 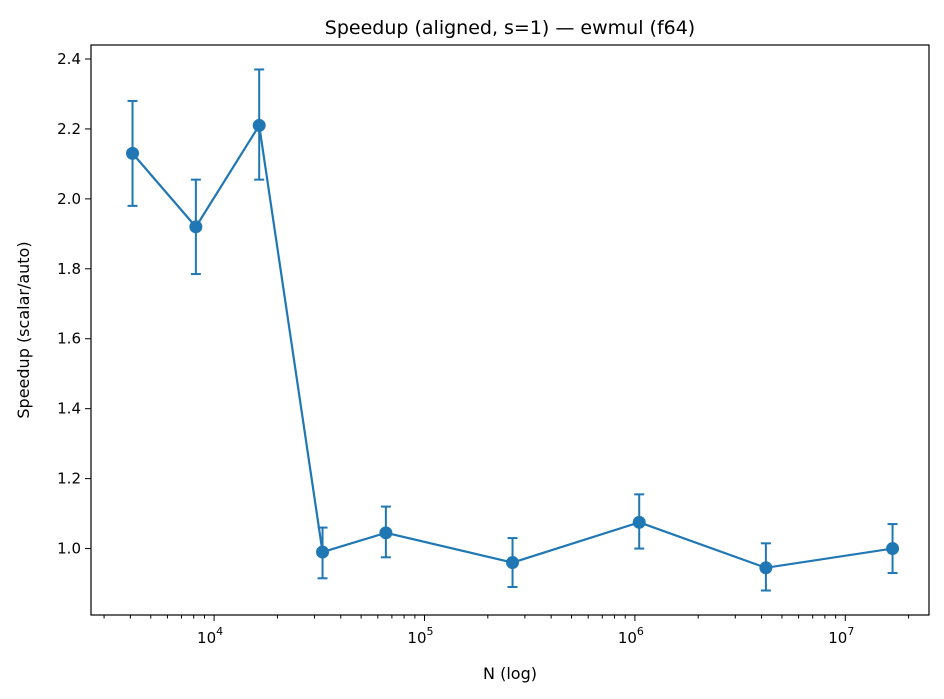 I want to click on x-tick-label: 10⁶, so click(x=631, y=636).